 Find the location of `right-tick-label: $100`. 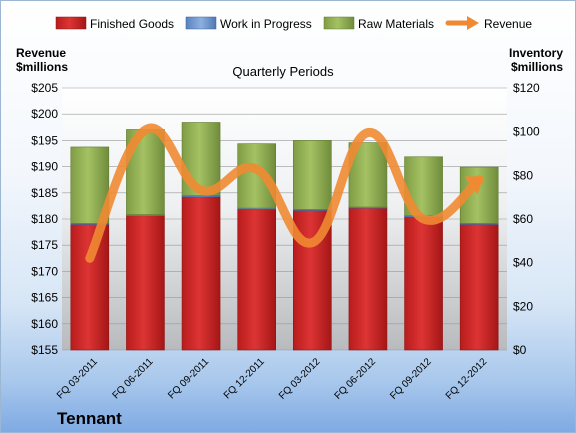

right-tick-label: $100 is located at coordinates (526, 132).